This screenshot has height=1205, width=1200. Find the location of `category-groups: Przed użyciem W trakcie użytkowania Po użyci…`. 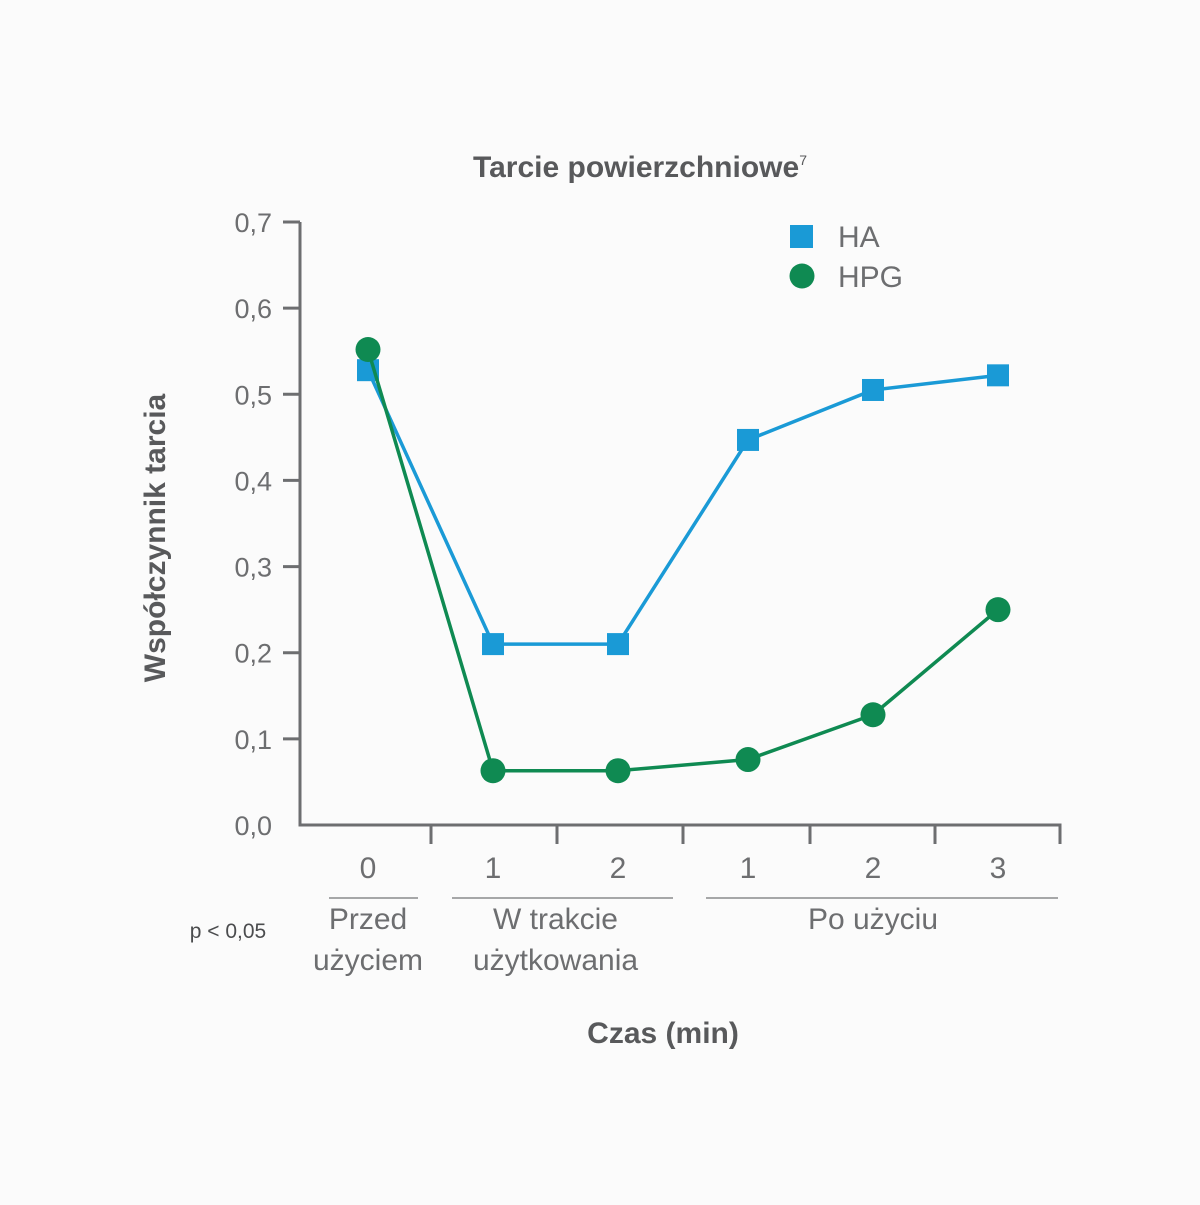

category-groups: Przed użyciem W trakcie użytkowania Po użyci… is located at coordinates (685, 937).